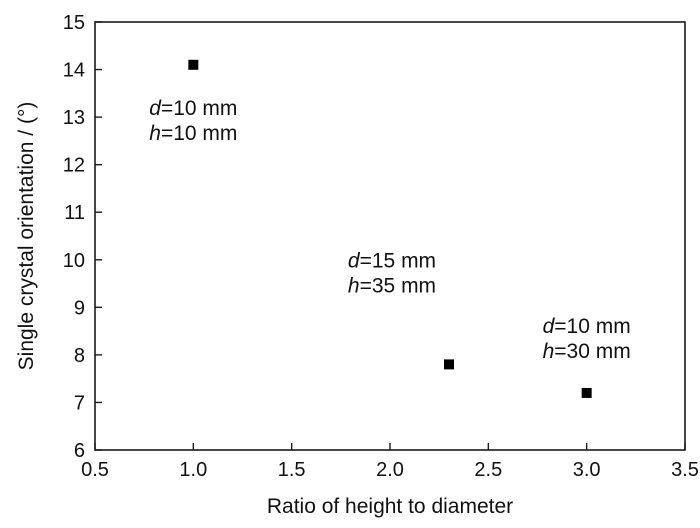 This screenshot has height=528, width=700. Describe the element at coordinates (592, 351) in the screenshot. I see `annotation-value: =30 mm` at that location.